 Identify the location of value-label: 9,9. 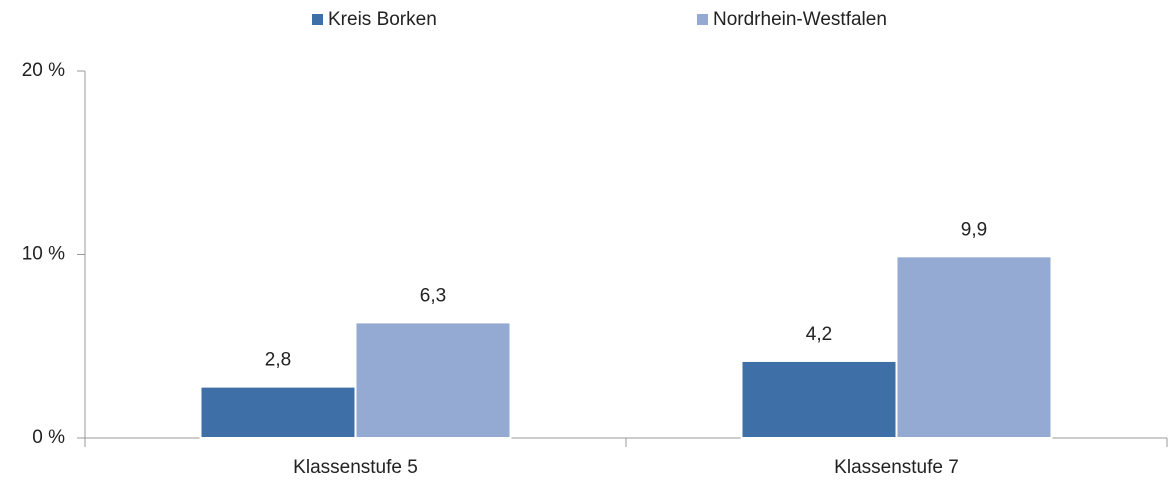
(974, 229).